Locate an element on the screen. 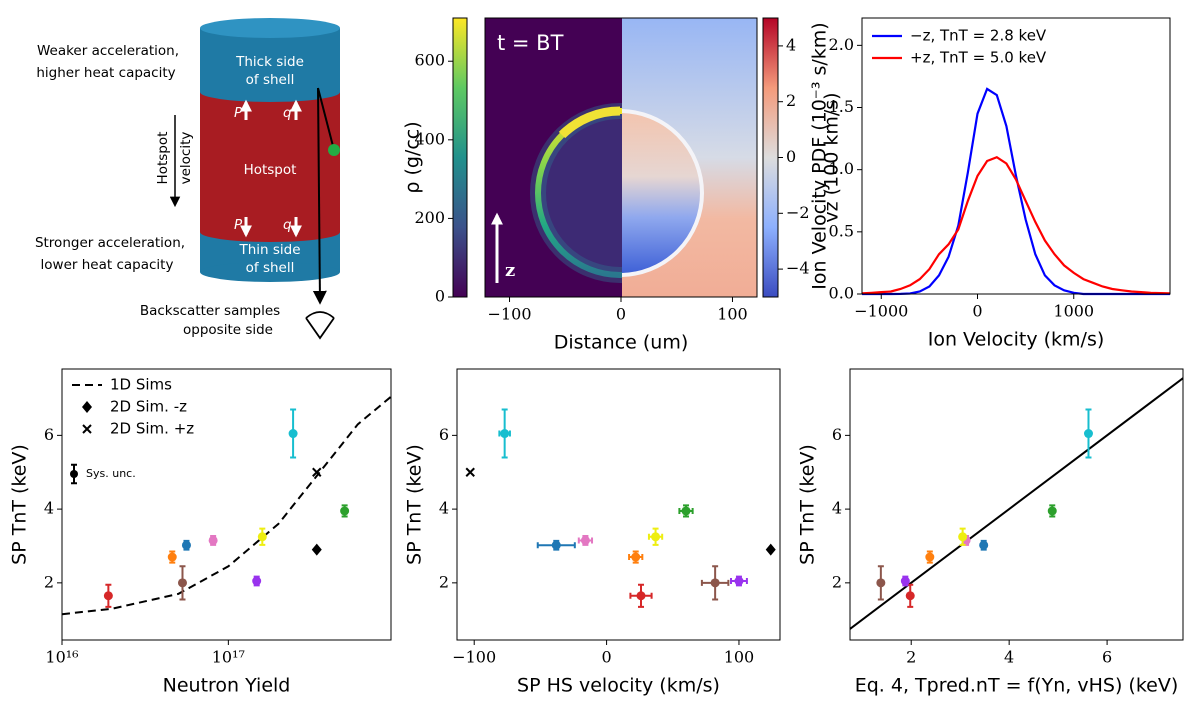 This screenshot has width=1188, height=709. line-of-sight is located at coordinates (319, 196).